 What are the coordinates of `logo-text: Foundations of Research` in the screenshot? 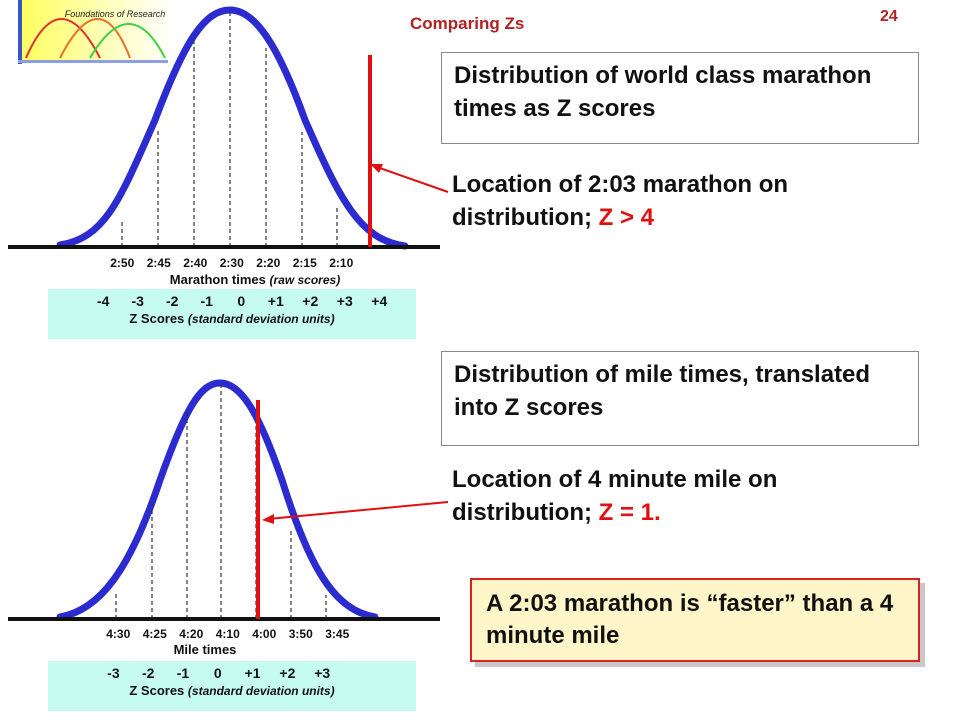 It's located at (115, 14).